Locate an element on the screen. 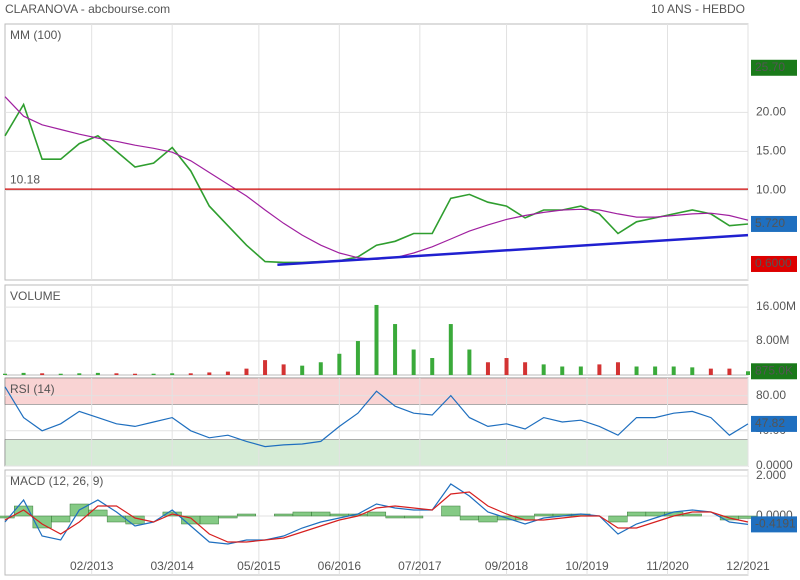 This screenshot has width=800, height=580. value-box-label: 0.6000 is located at coordinates (773, 263).